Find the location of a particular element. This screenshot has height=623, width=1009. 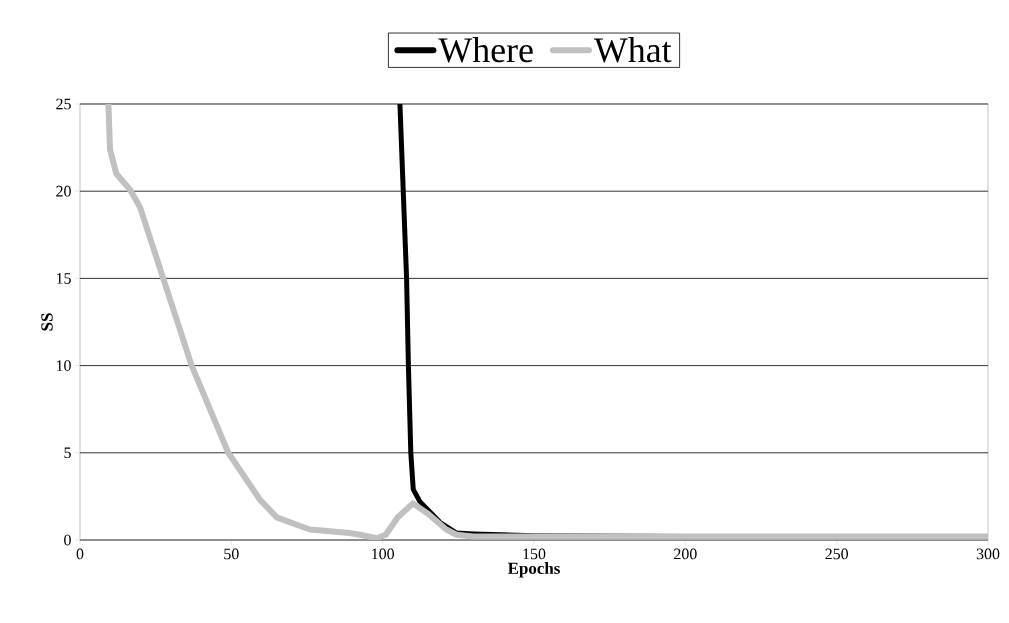

x-tick-label: 150 is located at coordinates (534, 554).